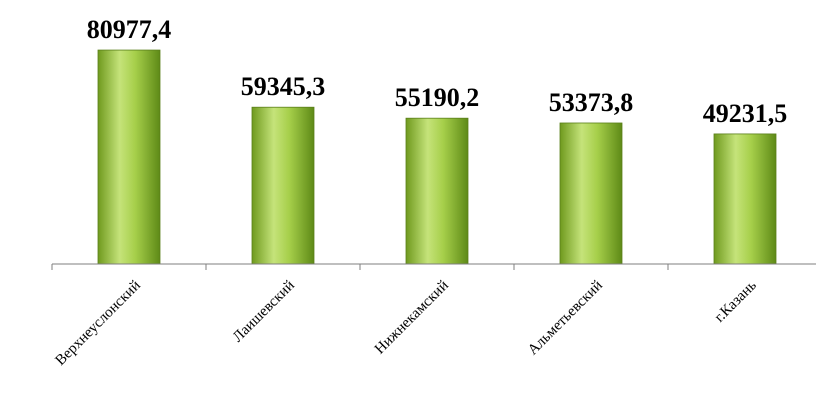 The height and width of the screenshot is (403, 816). Describe the element at coordinates (264, 312) in the screenshot. I see `category-label-2: Лаишевский` at that location.